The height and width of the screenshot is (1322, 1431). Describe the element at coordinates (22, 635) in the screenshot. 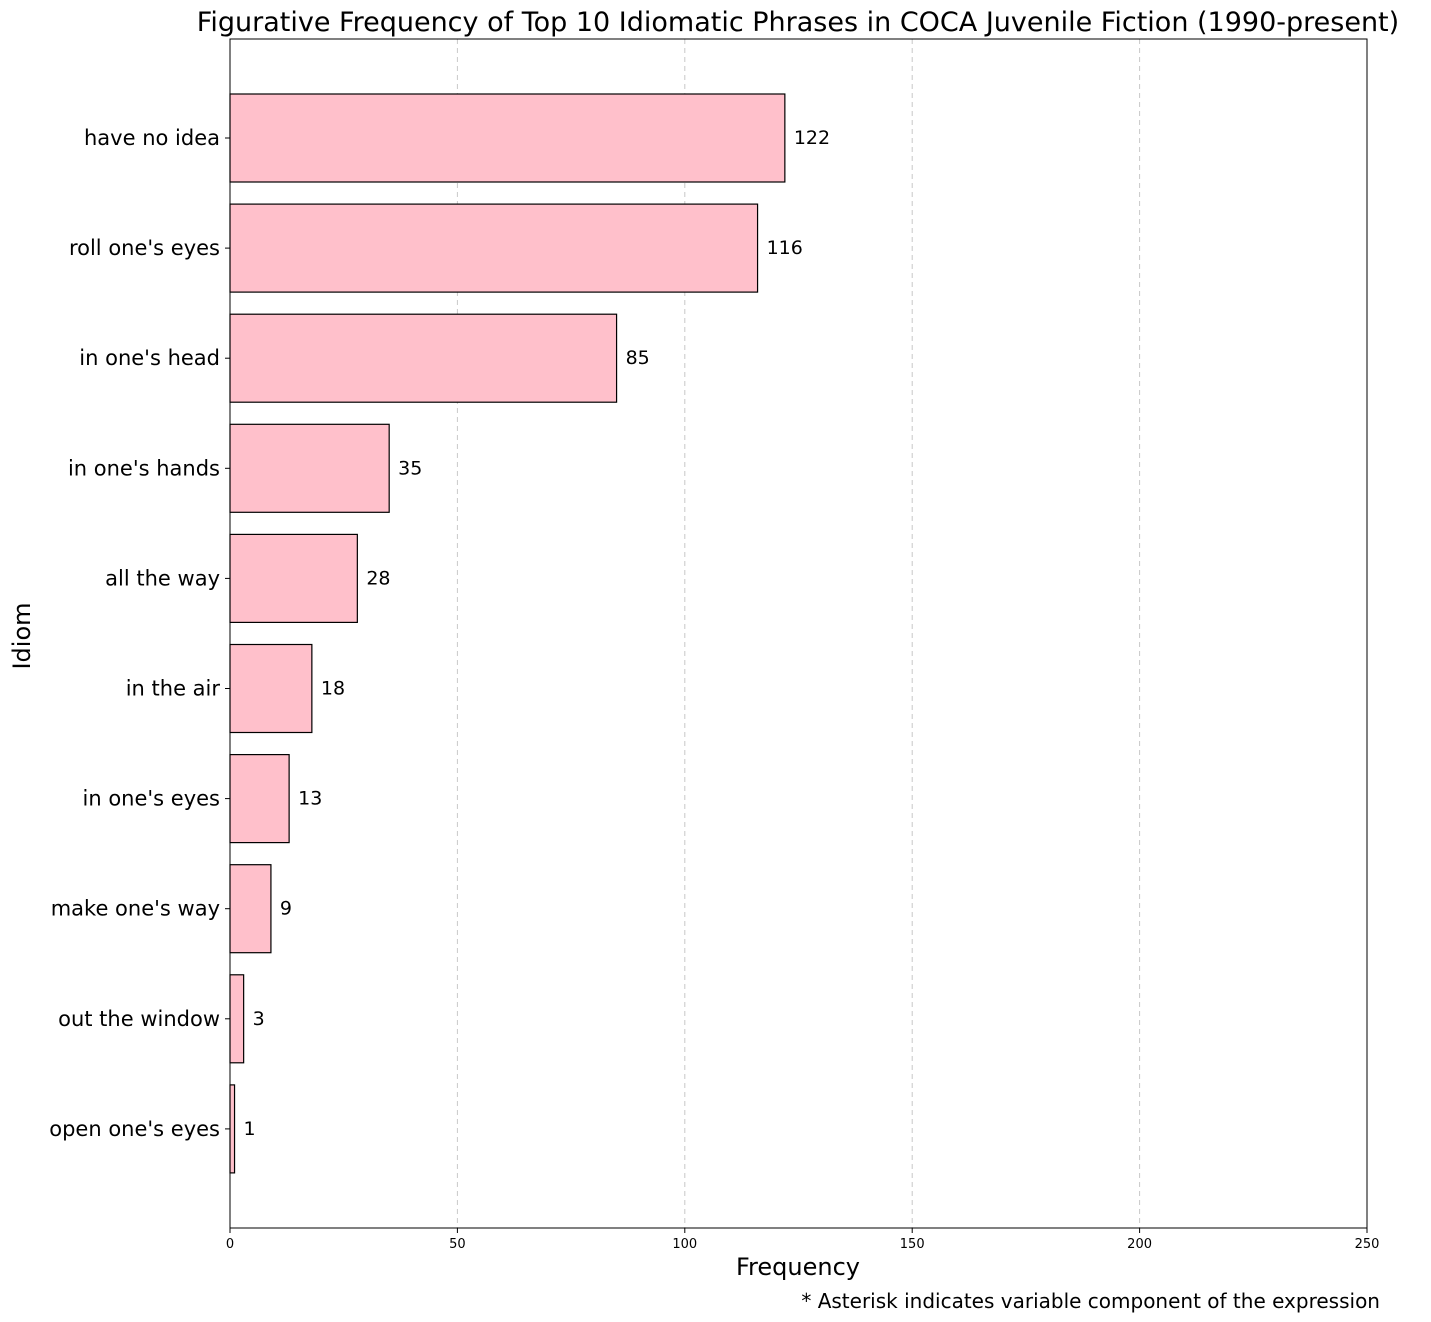

I see `y-axis-label: Idiom` at that location.